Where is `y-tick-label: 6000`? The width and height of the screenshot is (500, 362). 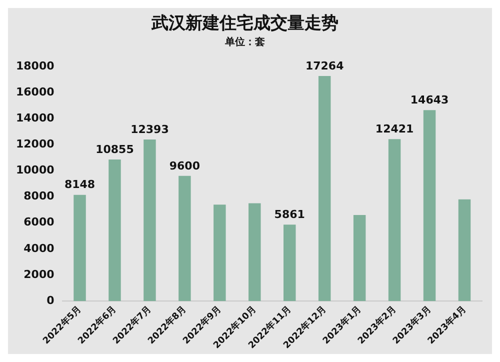
y-tick-label: 6000 is located at coordinates (39, 222).